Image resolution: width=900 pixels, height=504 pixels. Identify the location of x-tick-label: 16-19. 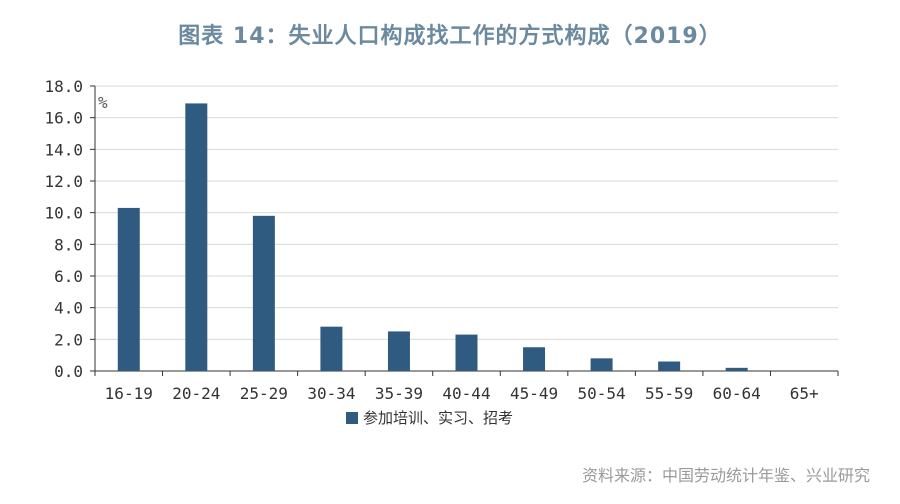
(129, 393).